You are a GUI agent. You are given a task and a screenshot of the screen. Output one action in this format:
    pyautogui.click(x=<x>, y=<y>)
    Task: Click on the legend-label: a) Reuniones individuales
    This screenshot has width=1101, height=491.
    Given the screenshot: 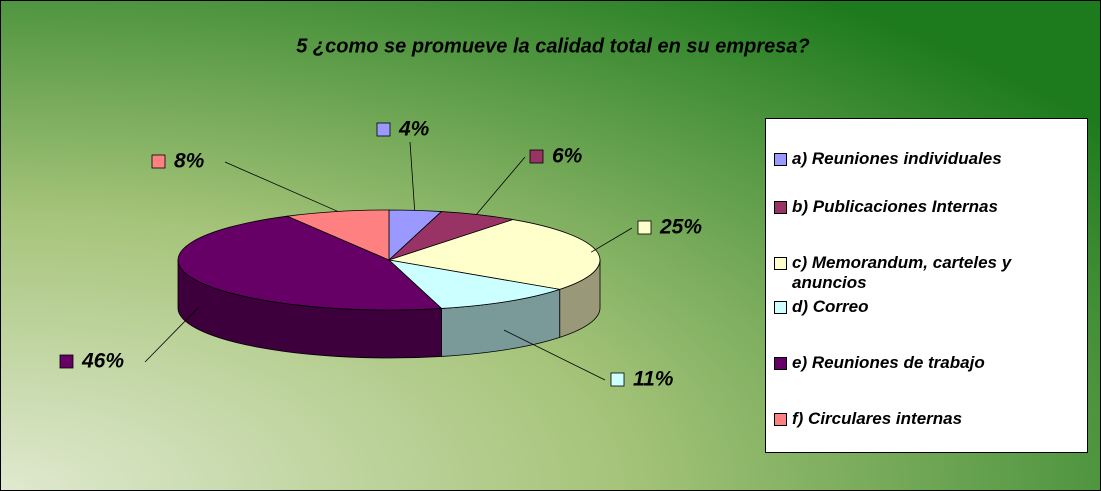 What is the action you would take?
    pyautogui.click(x=897, y=158)
    